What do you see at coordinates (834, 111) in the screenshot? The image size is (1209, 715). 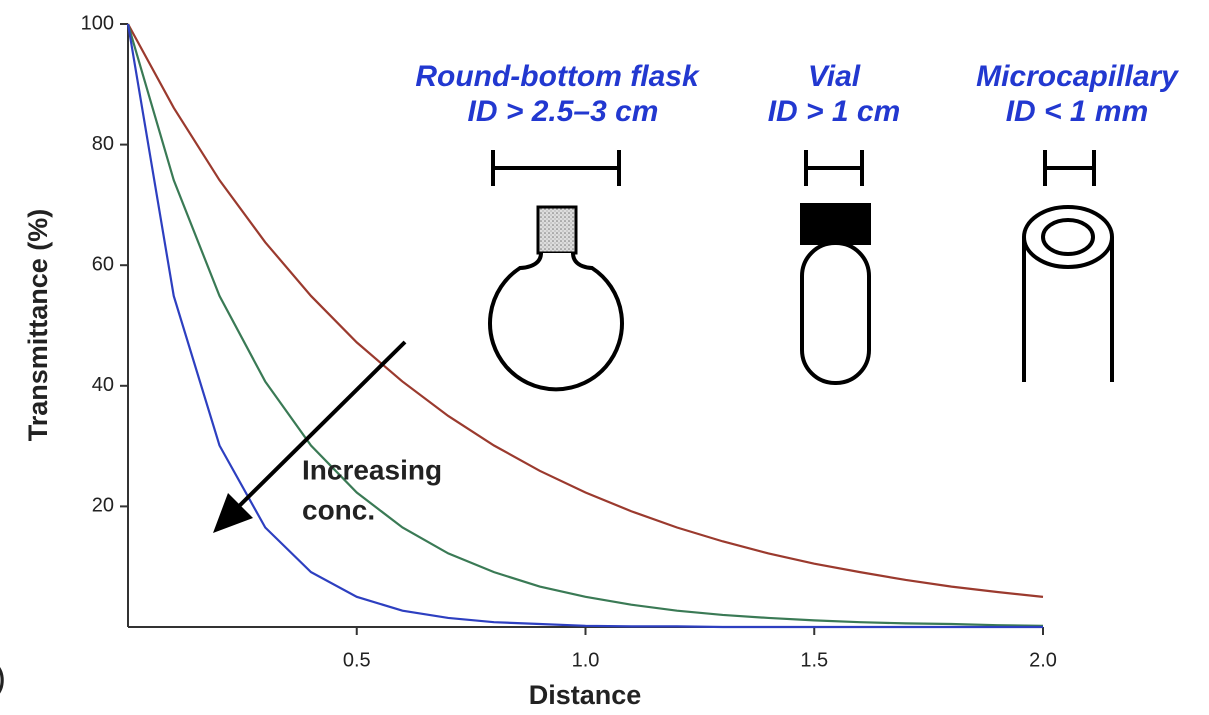 I see `vessel-size: ID > 1 cm` at bounding box center [834, 111].